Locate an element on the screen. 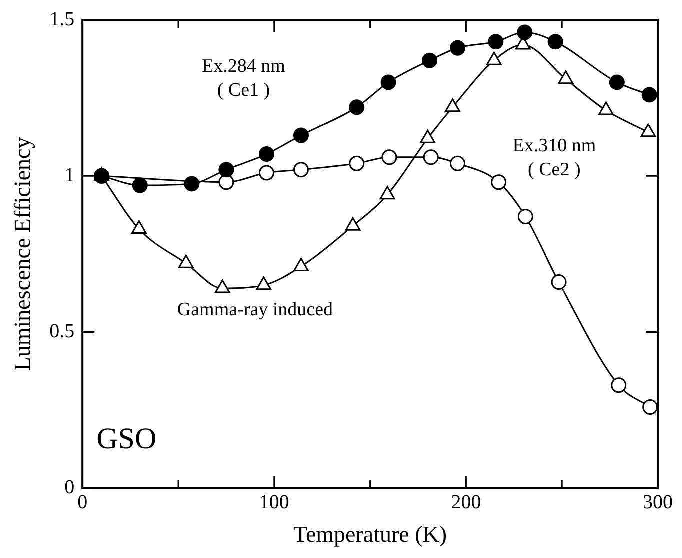 This screenshot has width=682, height=558. y-tick-label: 1.5 is located at coordinates (62, 19).